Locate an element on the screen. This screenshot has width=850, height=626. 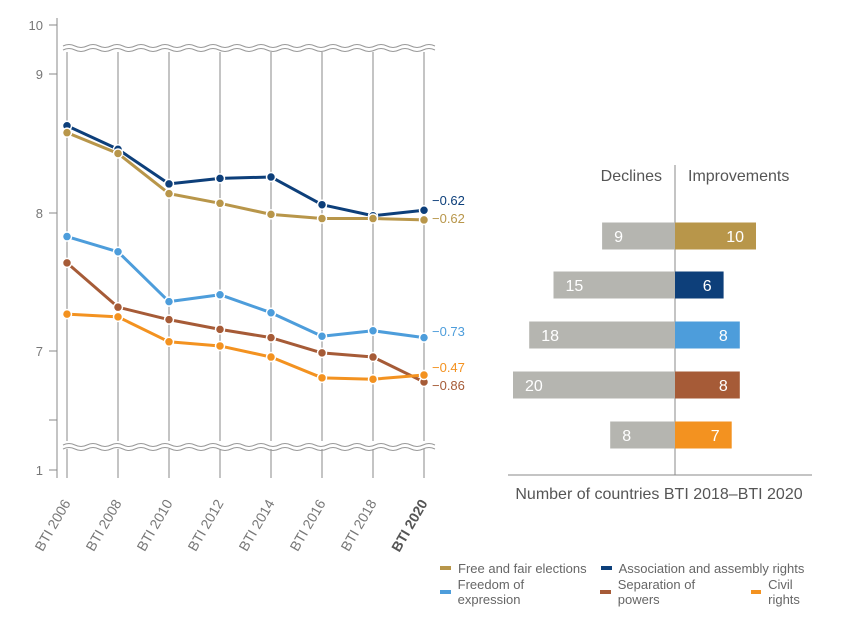
bar-row-free-and-fair-elections: 9 10 is located at coordinates (679, 236).